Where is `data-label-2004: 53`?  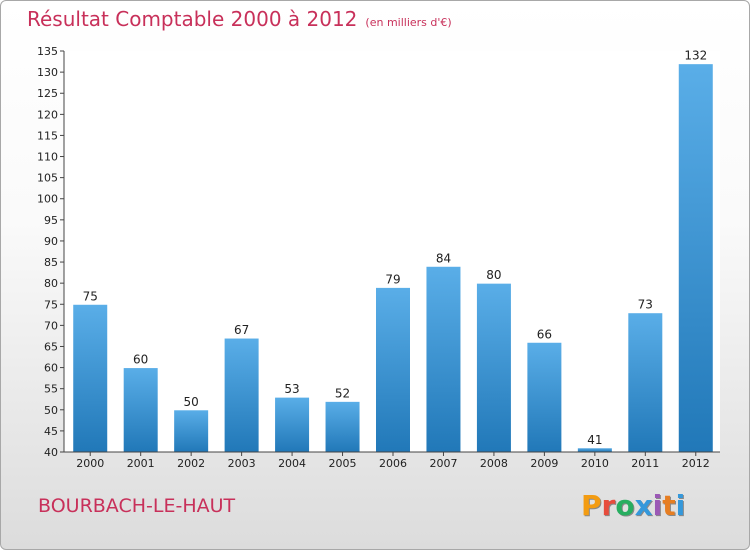
data-label-2004: 53 is located at coordinates (291, 389).